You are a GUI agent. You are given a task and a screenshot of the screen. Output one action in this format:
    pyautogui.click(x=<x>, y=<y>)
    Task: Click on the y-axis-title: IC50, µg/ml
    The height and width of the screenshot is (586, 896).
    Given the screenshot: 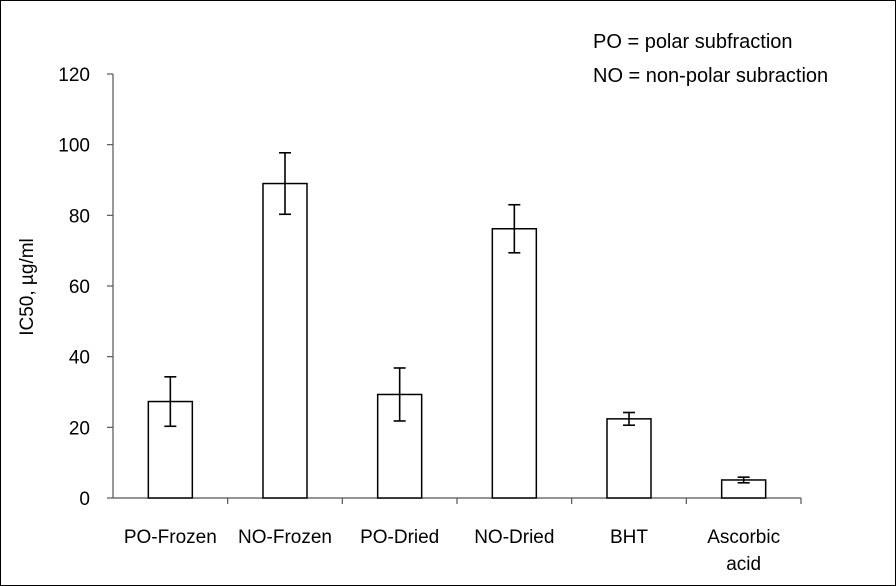 What is the action you would take?
    pyautogui.click(x=27, y=287)
    